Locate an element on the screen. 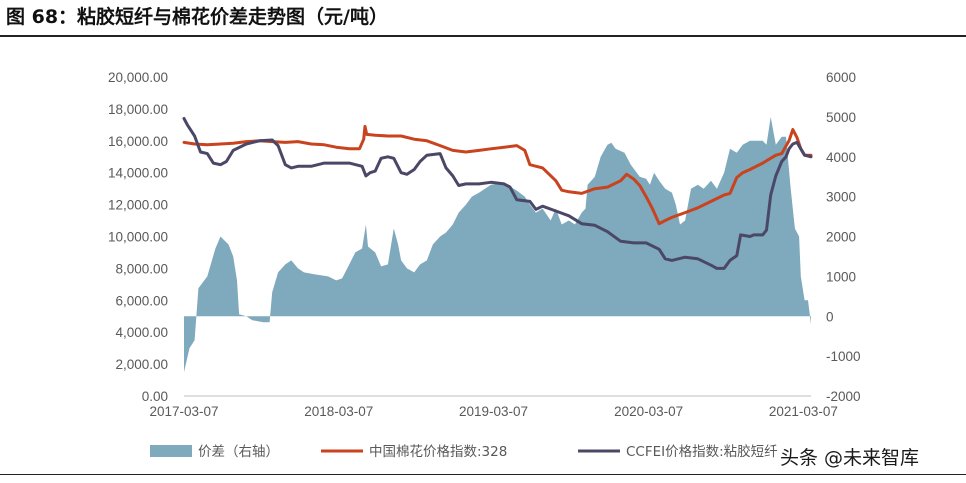  legend: 价差（右轴） 中国棉花价格指数:328 CCFEI价格指数:粘胶短纤 is located at coordinates (464, 451).